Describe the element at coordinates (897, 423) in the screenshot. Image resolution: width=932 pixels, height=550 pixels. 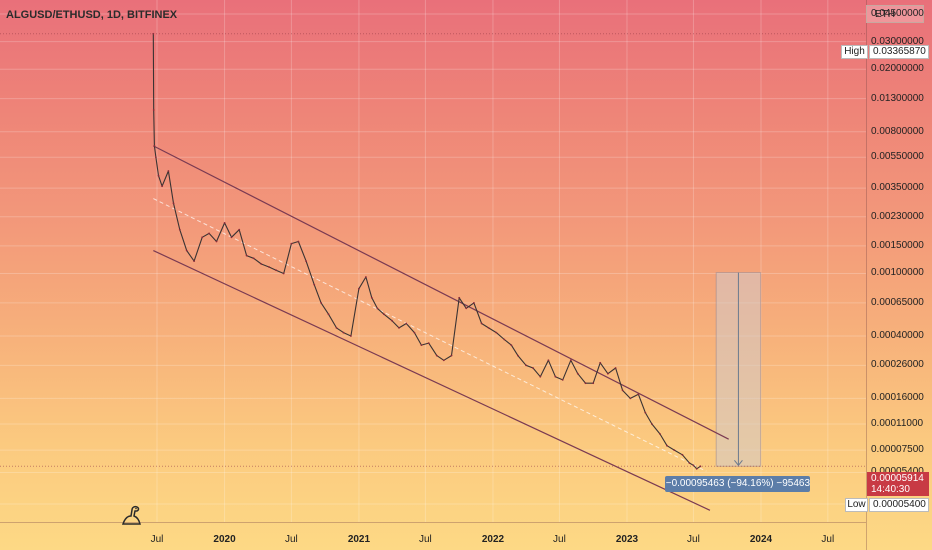
I see `price-tick-label: 0.00011000` at that location.